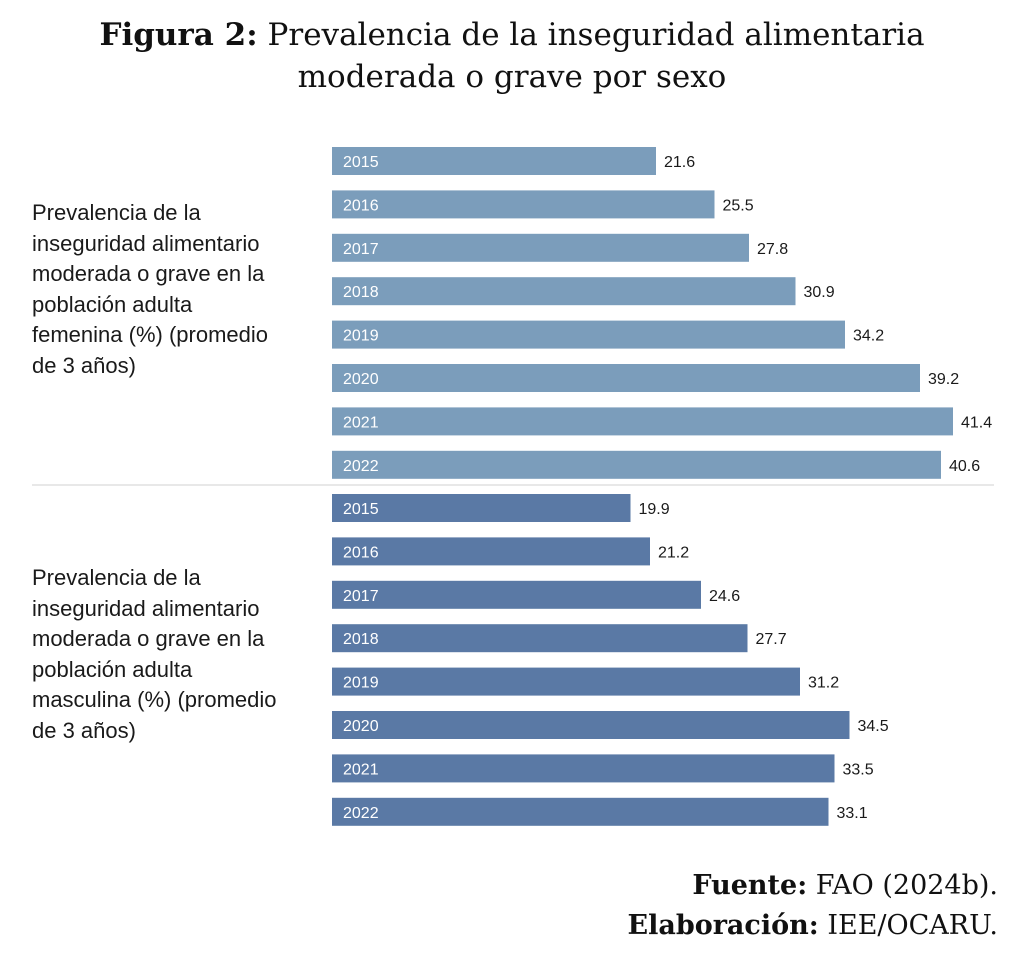 The width and height of the screenshot is (1024, 965). What do you see at coordinates (819, 292) in the screenshot?
I see `bar-value-label: 30.9` at bounding box center [819, 292].